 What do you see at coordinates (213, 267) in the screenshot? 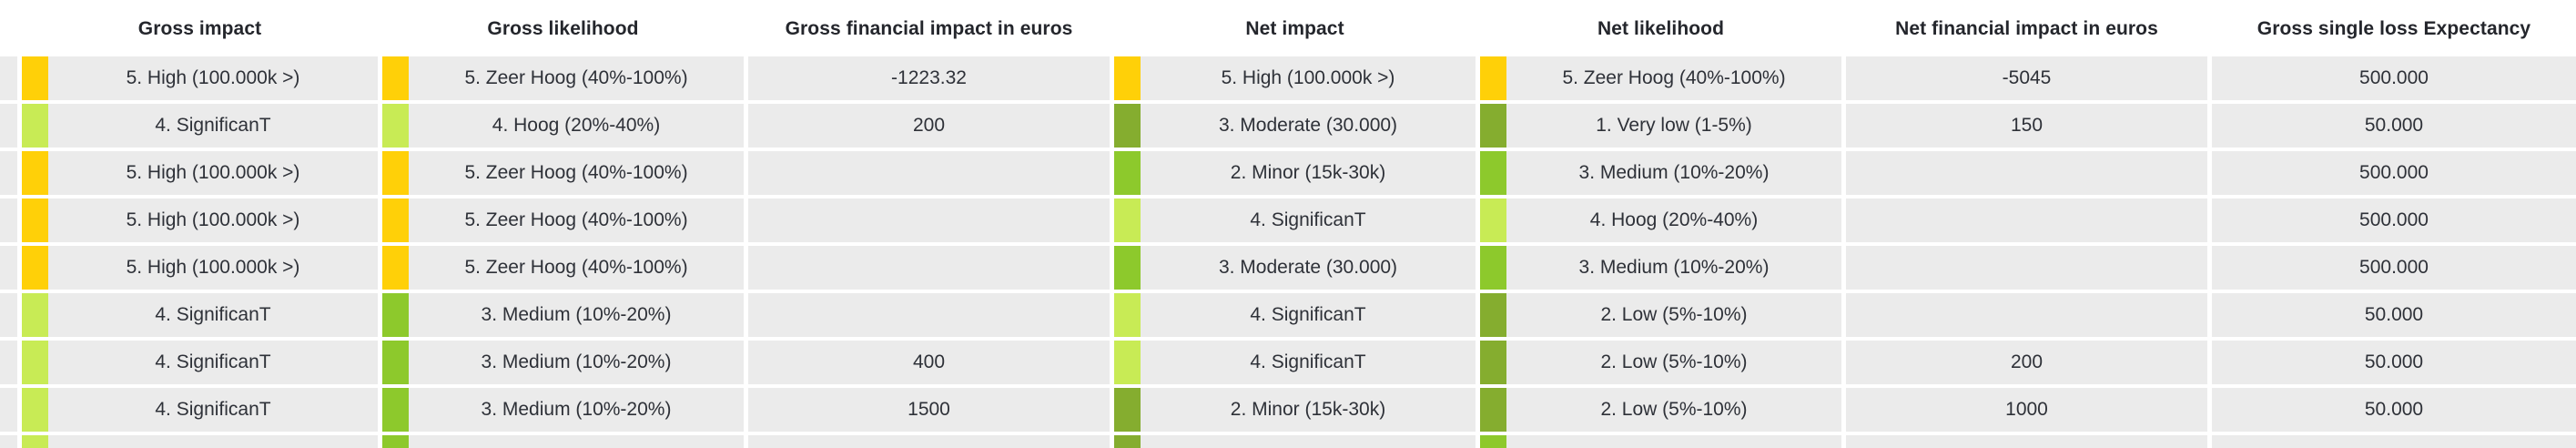
I see `cell-value: 5. High (100.000k >)` at bounding box center [213, 267].